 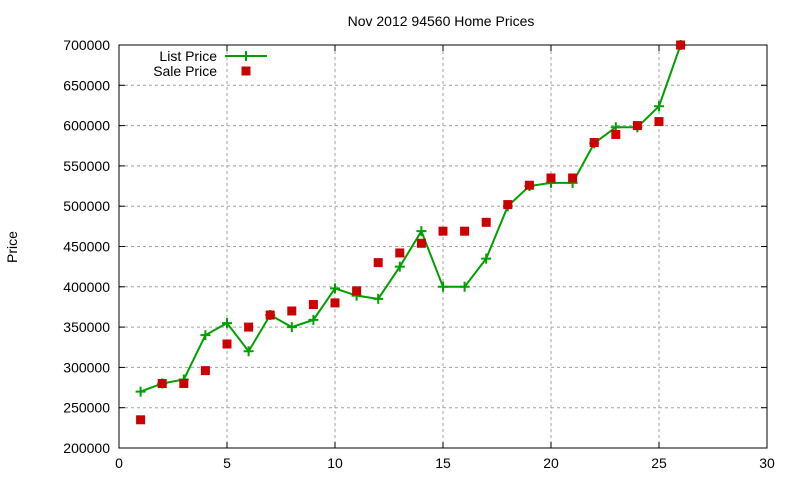 What do you see at coordinates (246, 71) in the screenshot?
I see `legend-marker-sale-price` at bounding box center [246, 71].